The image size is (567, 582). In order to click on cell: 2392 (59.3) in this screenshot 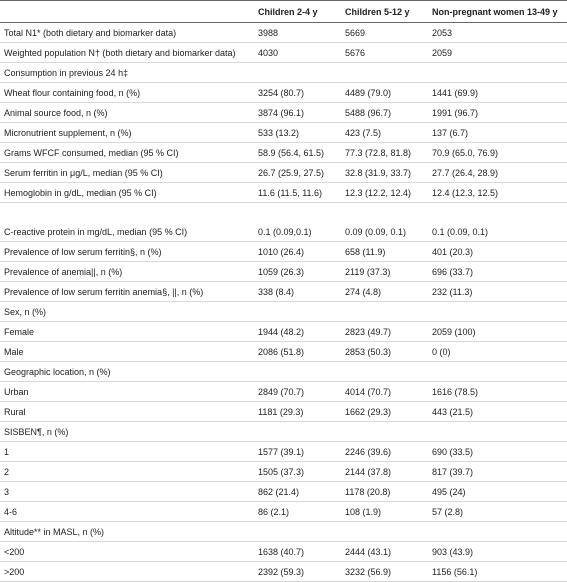, I will do `click(281, 571)`.